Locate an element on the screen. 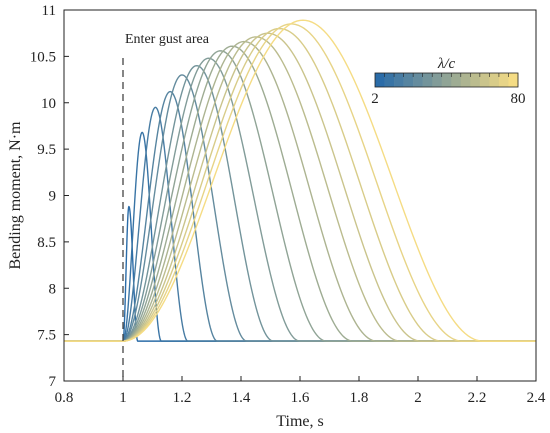 Image resolution: width=550 pixels, height=433 pixels. gust-annotation: Enter gust area is located at coordinates (167, 39).